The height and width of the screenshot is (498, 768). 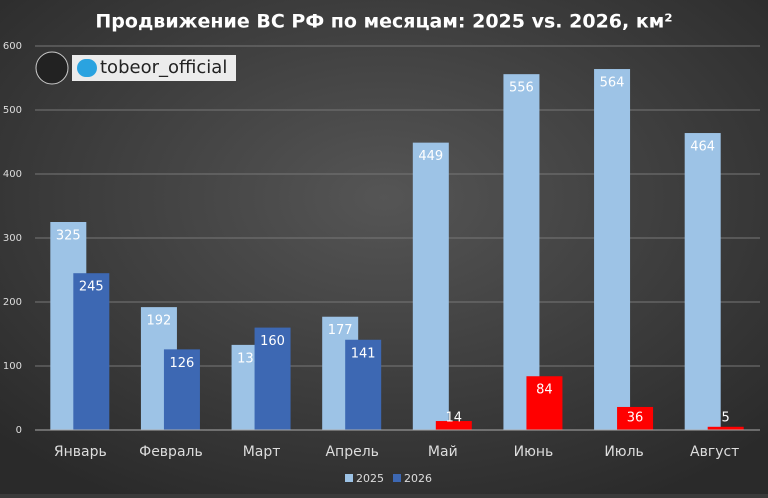 What do you see at coordinates (544, 390) in the screenshot?
I see `value-label: 84` at bounding box center [544, 390].